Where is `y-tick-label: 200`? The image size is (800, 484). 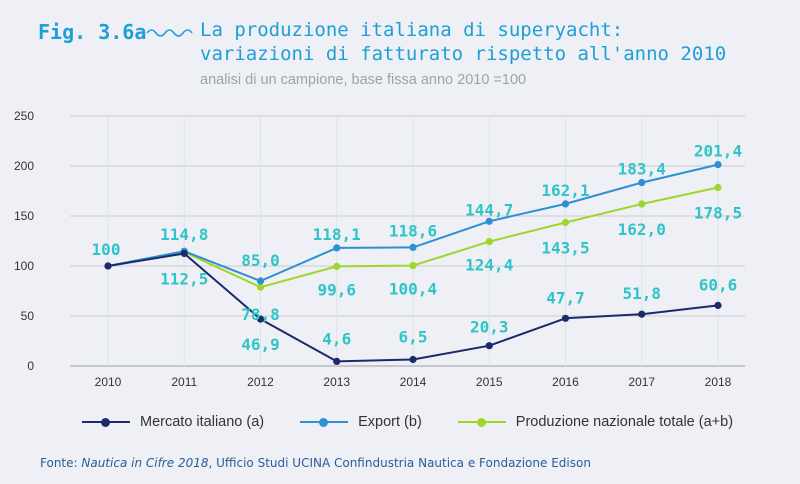
y-tick-label: 200 is located at coordinates (24, 166).